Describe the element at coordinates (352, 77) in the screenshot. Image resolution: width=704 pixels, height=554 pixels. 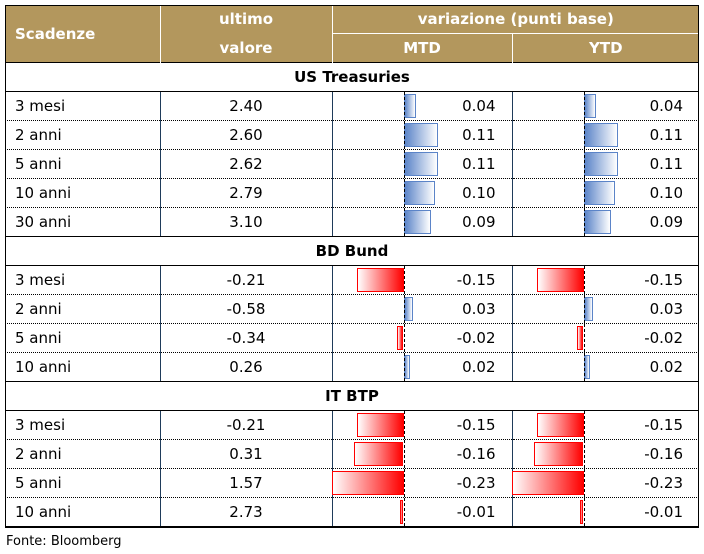
I see `section-title: US Treasuries` at that location.